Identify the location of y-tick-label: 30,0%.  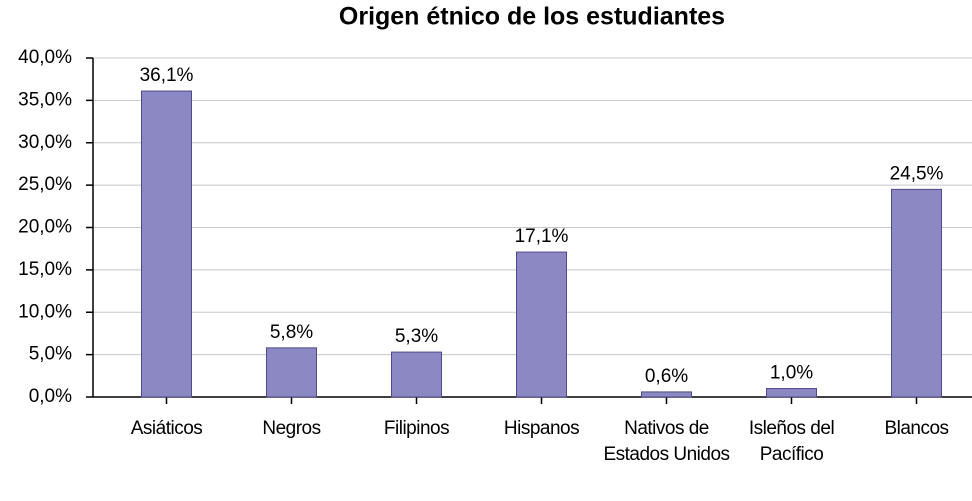
(45, 142).